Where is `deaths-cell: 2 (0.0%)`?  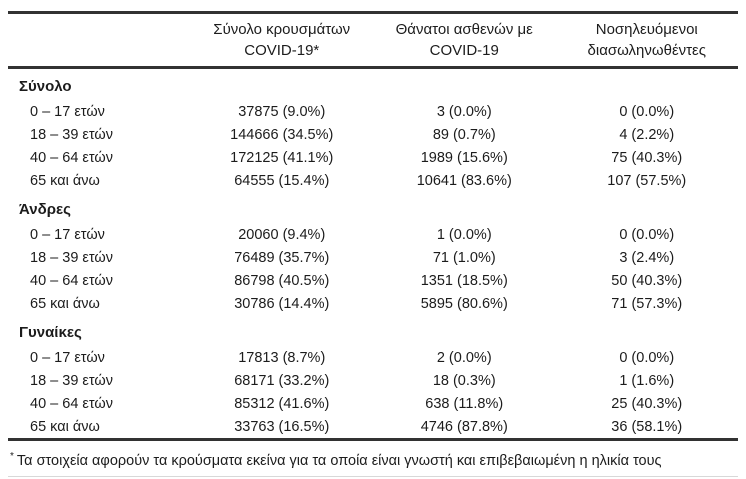
deaths-cell: 2 (0.0%) is located at coordinates (464, 357).